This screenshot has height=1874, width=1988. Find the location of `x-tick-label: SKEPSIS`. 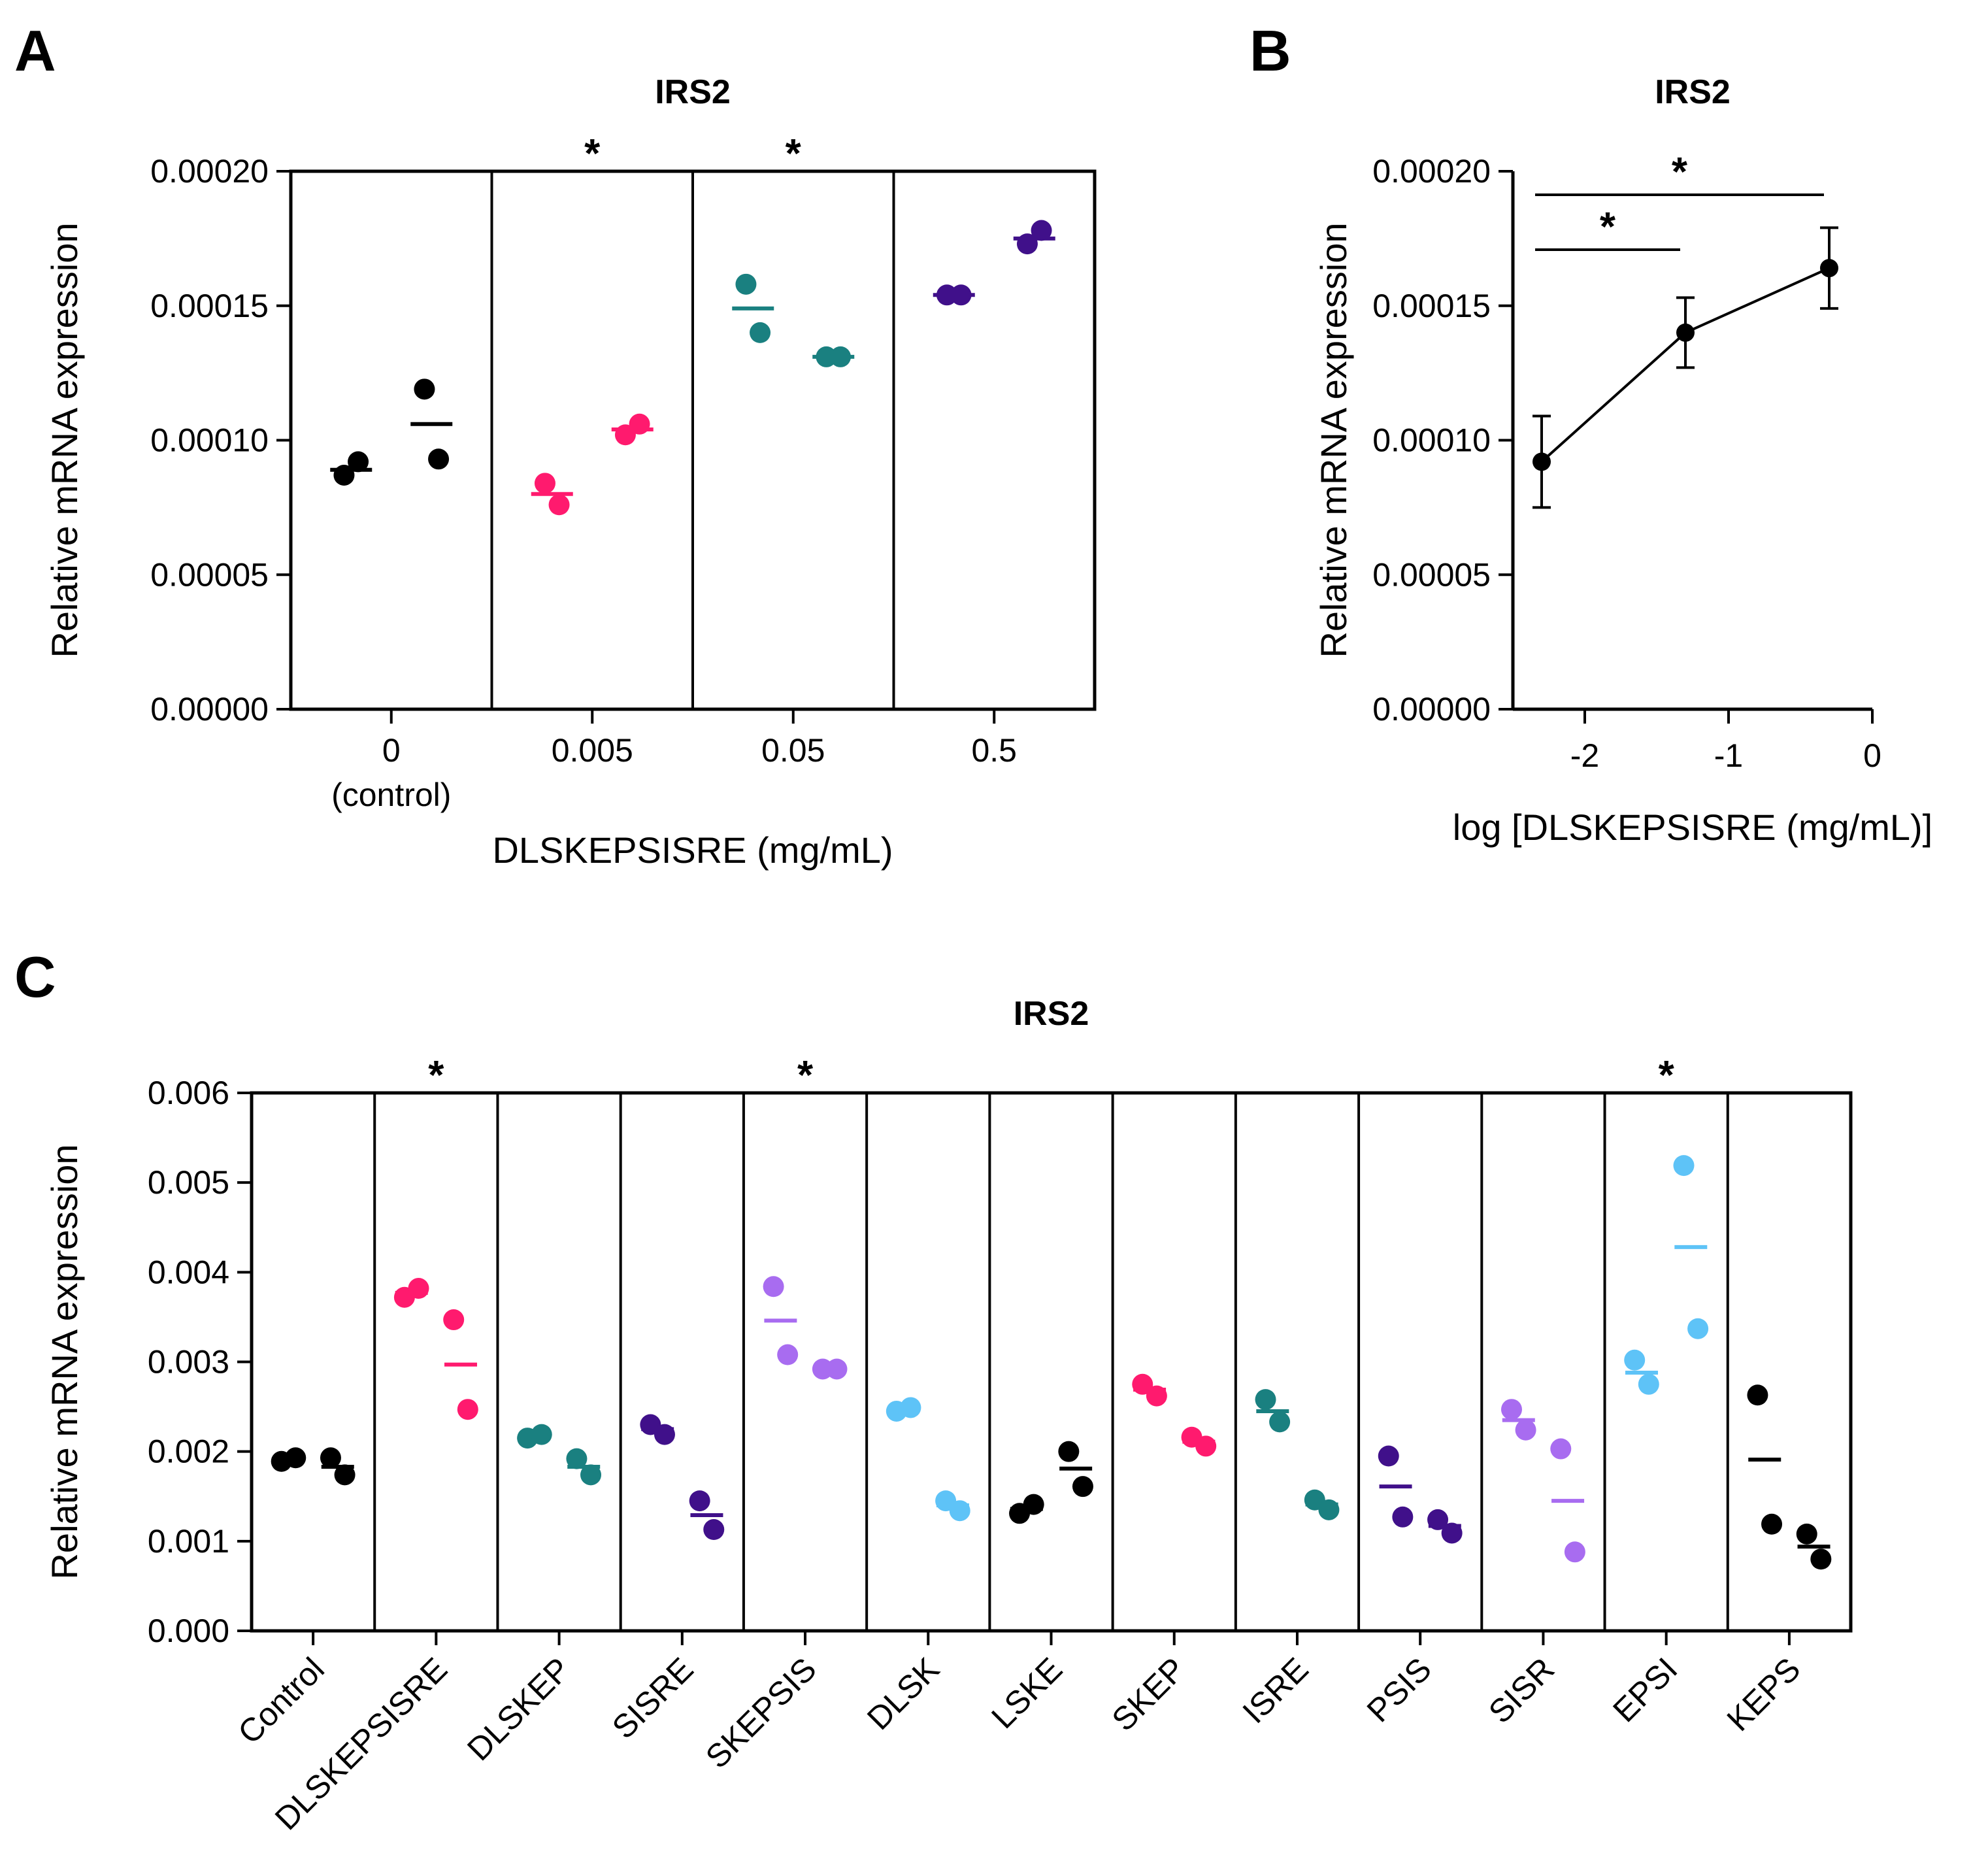

x-tick-label: SKEPSIS is located at coordinates (761, 1712).